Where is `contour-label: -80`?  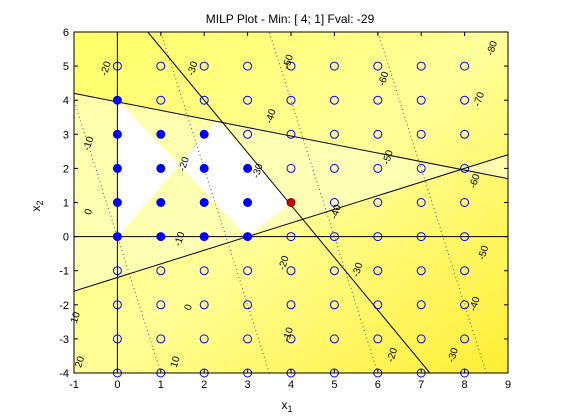
contour-label: -80 is located at coordinates (492, 48).